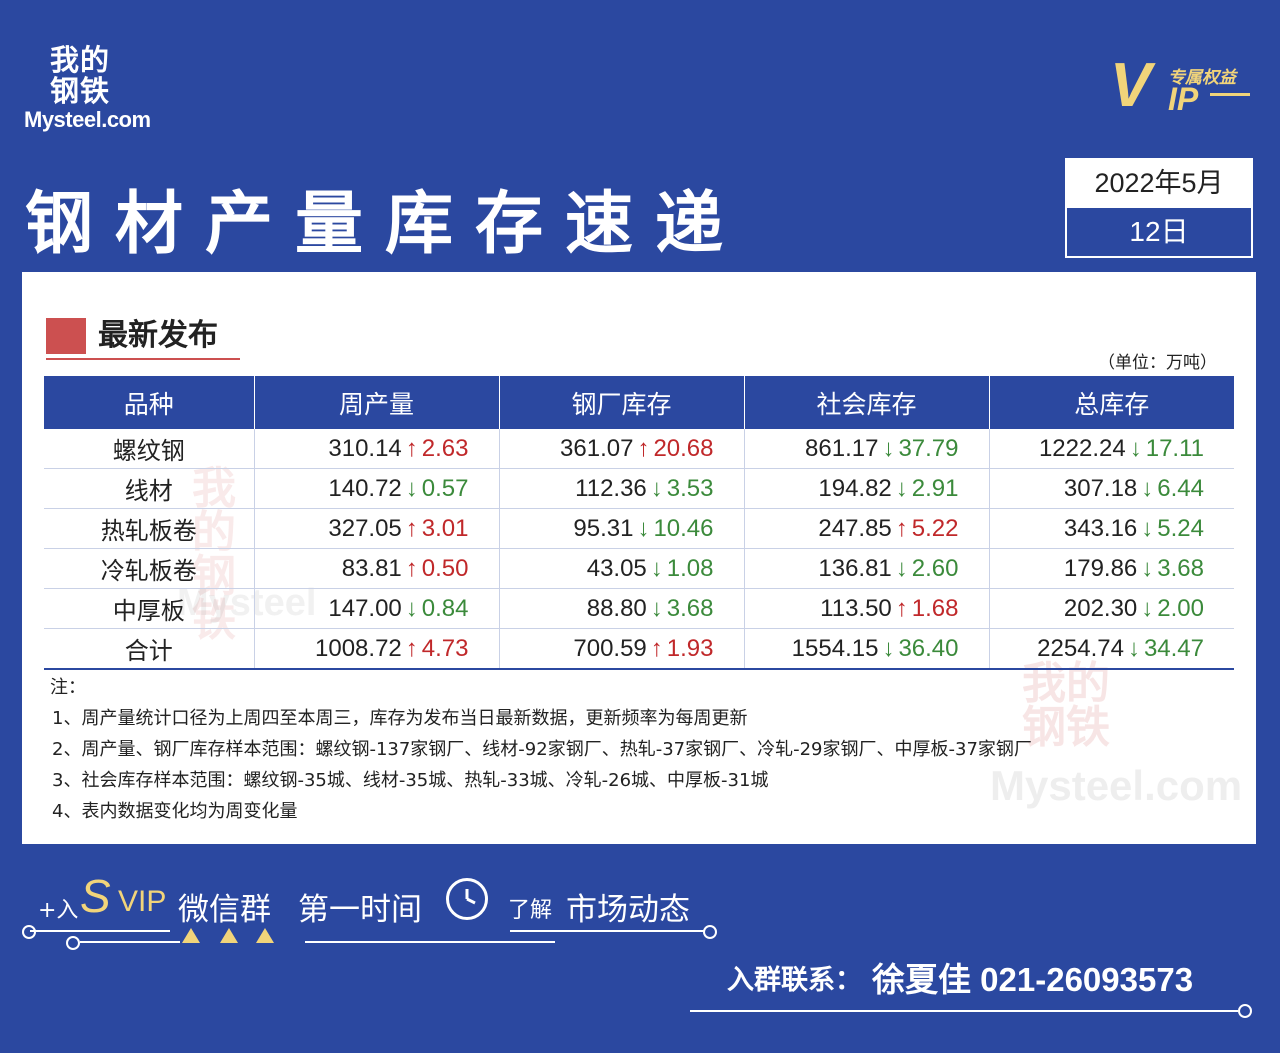  I want to click on value-cell: 136.81 ↓ 2.60, so click(867, 568).